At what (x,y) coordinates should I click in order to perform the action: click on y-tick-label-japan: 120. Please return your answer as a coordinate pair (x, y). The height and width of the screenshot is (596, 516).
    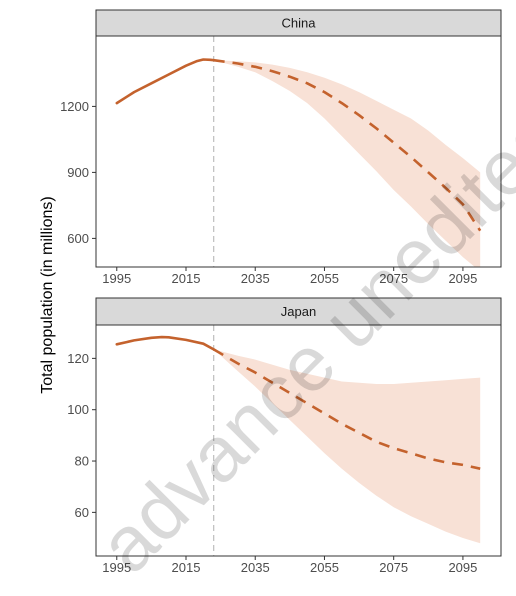
    Looking at the image, I should click on (78, 358).